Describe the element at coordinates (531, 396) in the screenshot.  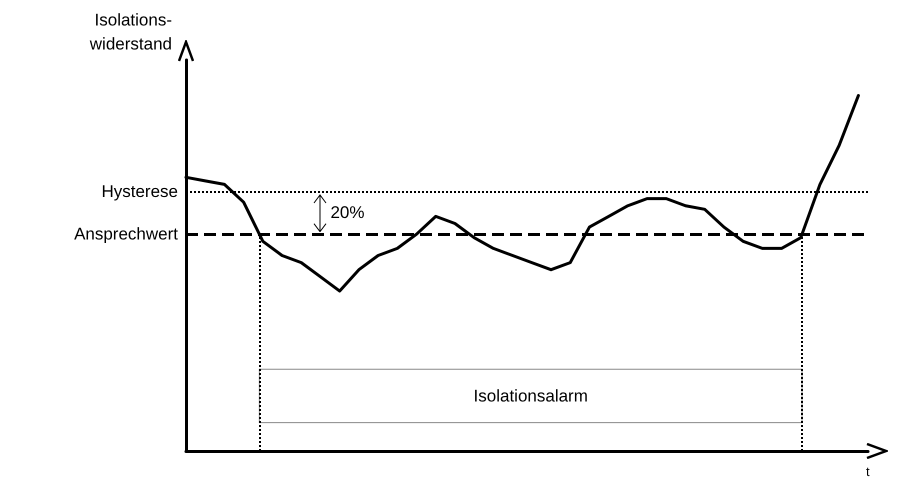
I see `annotation: Isolationsalarm` at that location.